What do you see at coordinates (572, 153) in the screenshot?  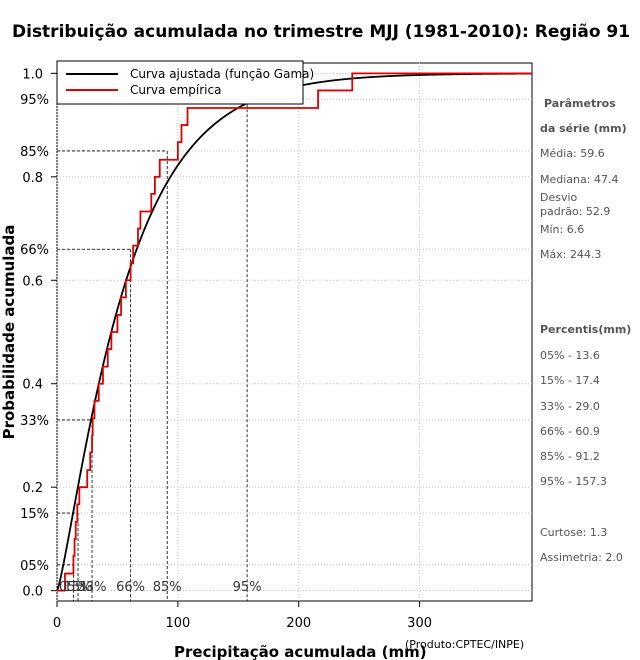 I see `stat-media: Média: 59.6` at bounding box center [572, 153].